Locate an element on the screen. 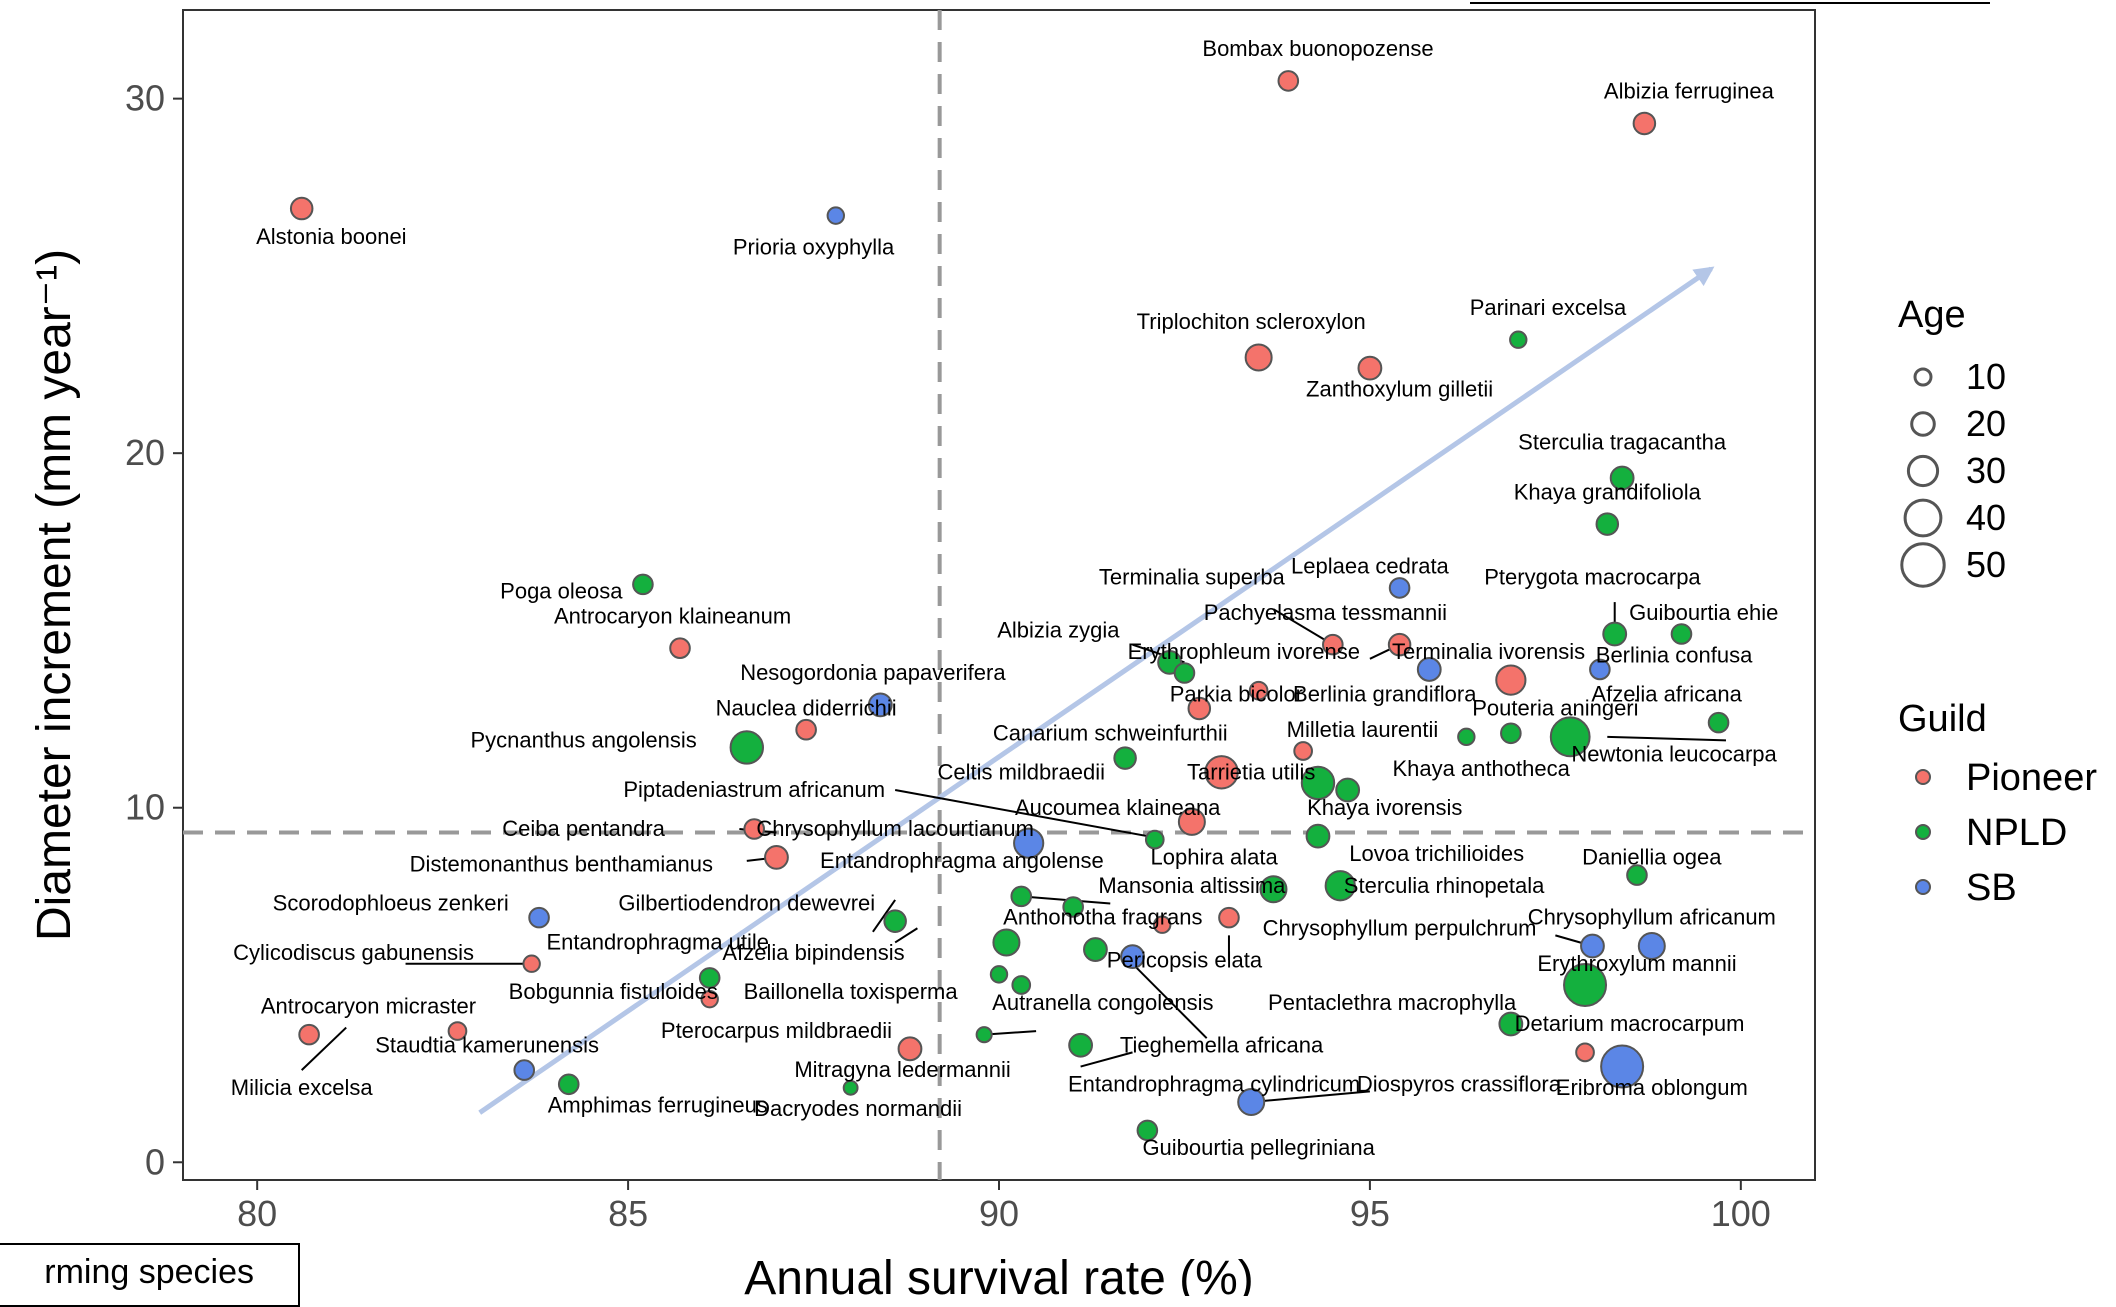  point-label: Guibourtia ehie is located at coordinates (1703, 612).